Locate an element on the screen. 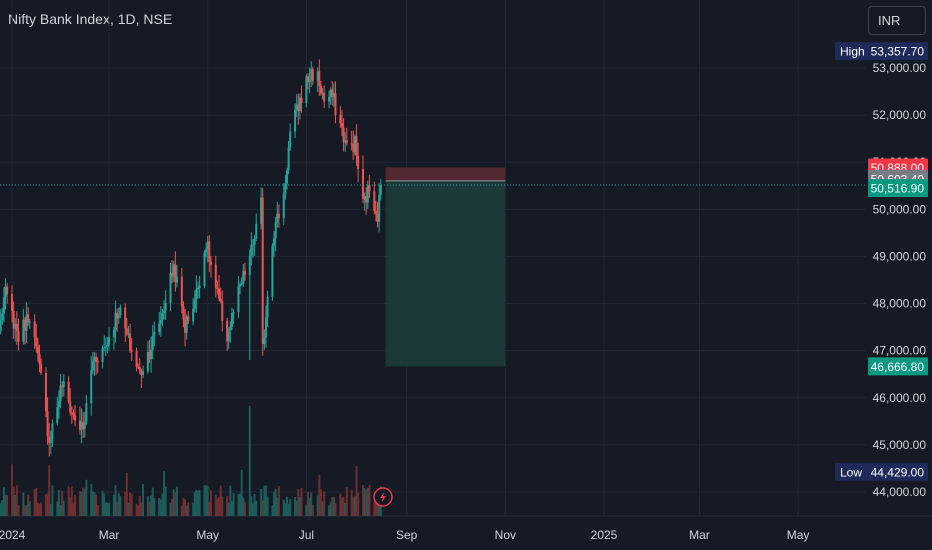 The width and height of the screenshot is (932, 550). high-price-label-label: High is located at coordinates (852, 52).